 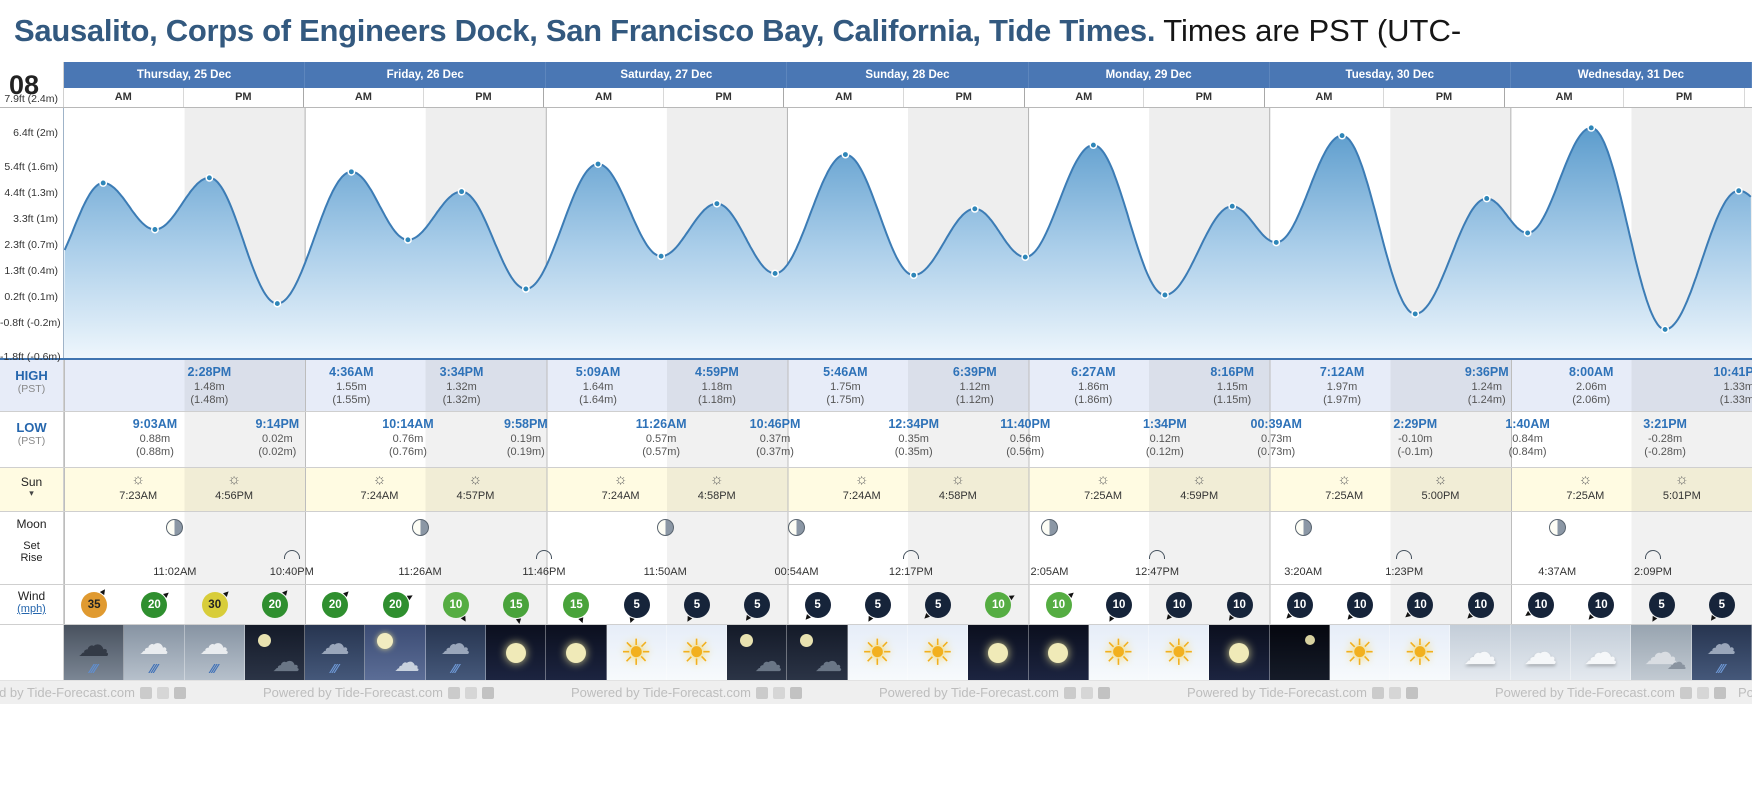 What do you see at coordinates (775, 438) in the screenshot?
I see `low-tide-height: 0.37m` at bounding box center [775, 438].